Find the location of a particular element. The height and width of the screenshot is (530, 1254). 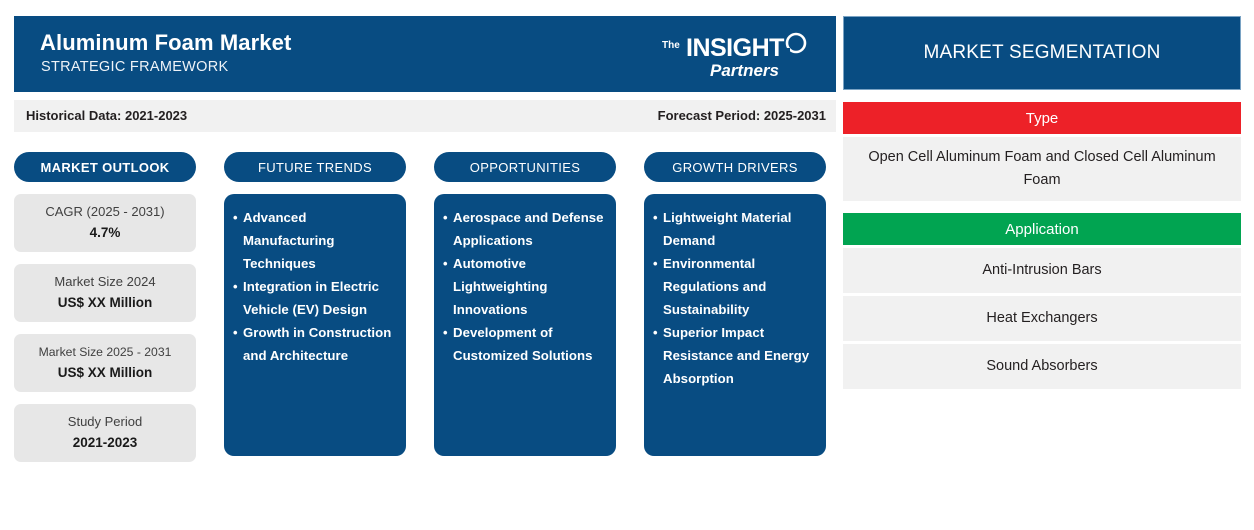

market-outlook-pill: MARKET OUTLOOK is located at coordinates (105, 167).